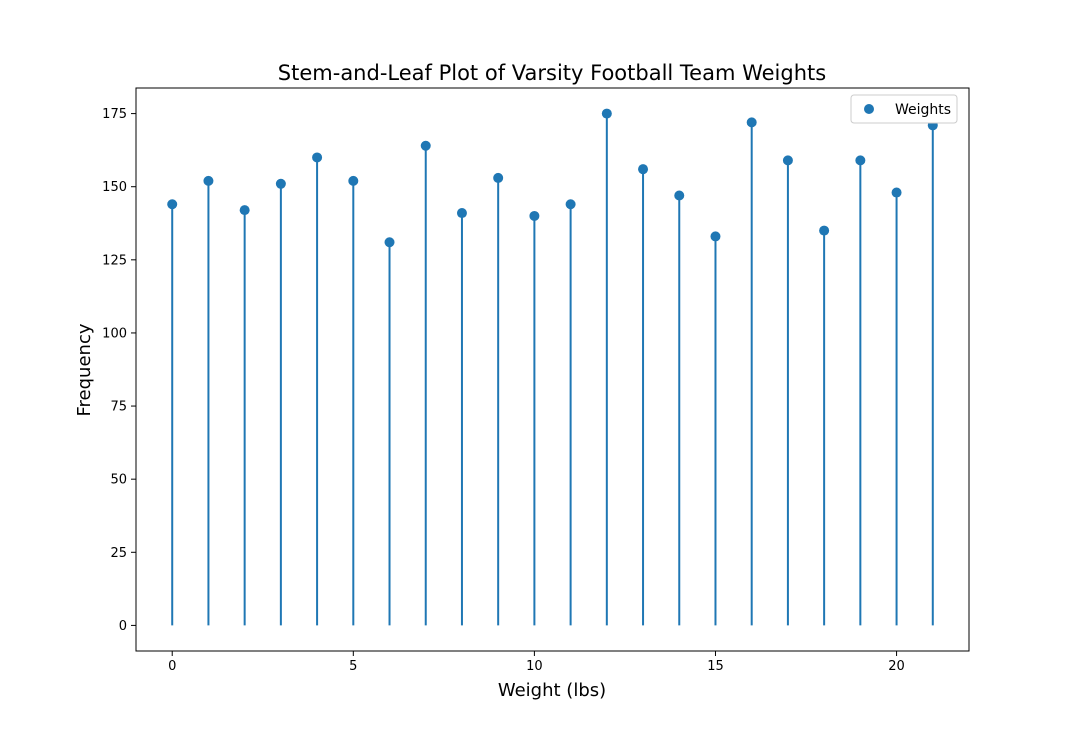 This screenshot has width=1077, height=732. What do you see at coordinates (123, 626) in the screenshot?
I see `y-tick-label: 0` at bounding box center [123, 626].